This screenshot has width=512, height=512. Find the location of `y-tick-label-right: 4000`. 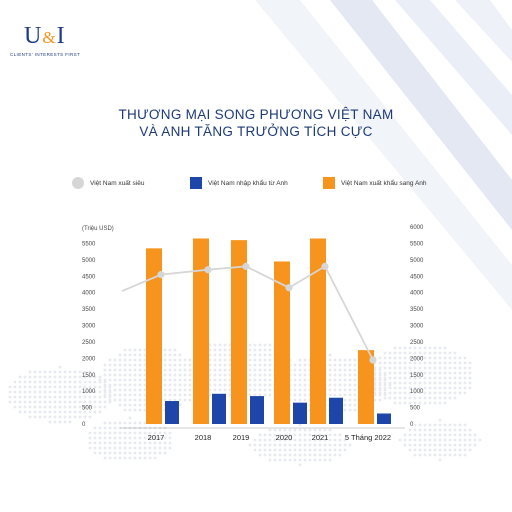

y-tick-label-right: 4000 is located at coordinates (417, 294).